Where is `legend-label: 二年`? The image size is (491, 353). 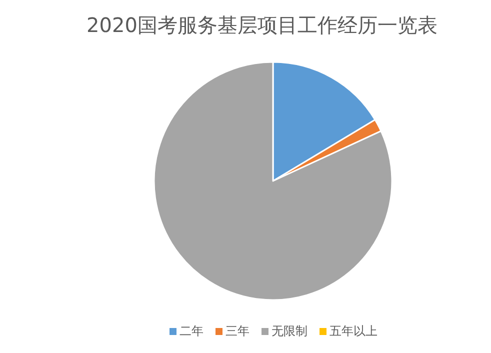 legend-label: 二年 is located at coordinates (192, 331).